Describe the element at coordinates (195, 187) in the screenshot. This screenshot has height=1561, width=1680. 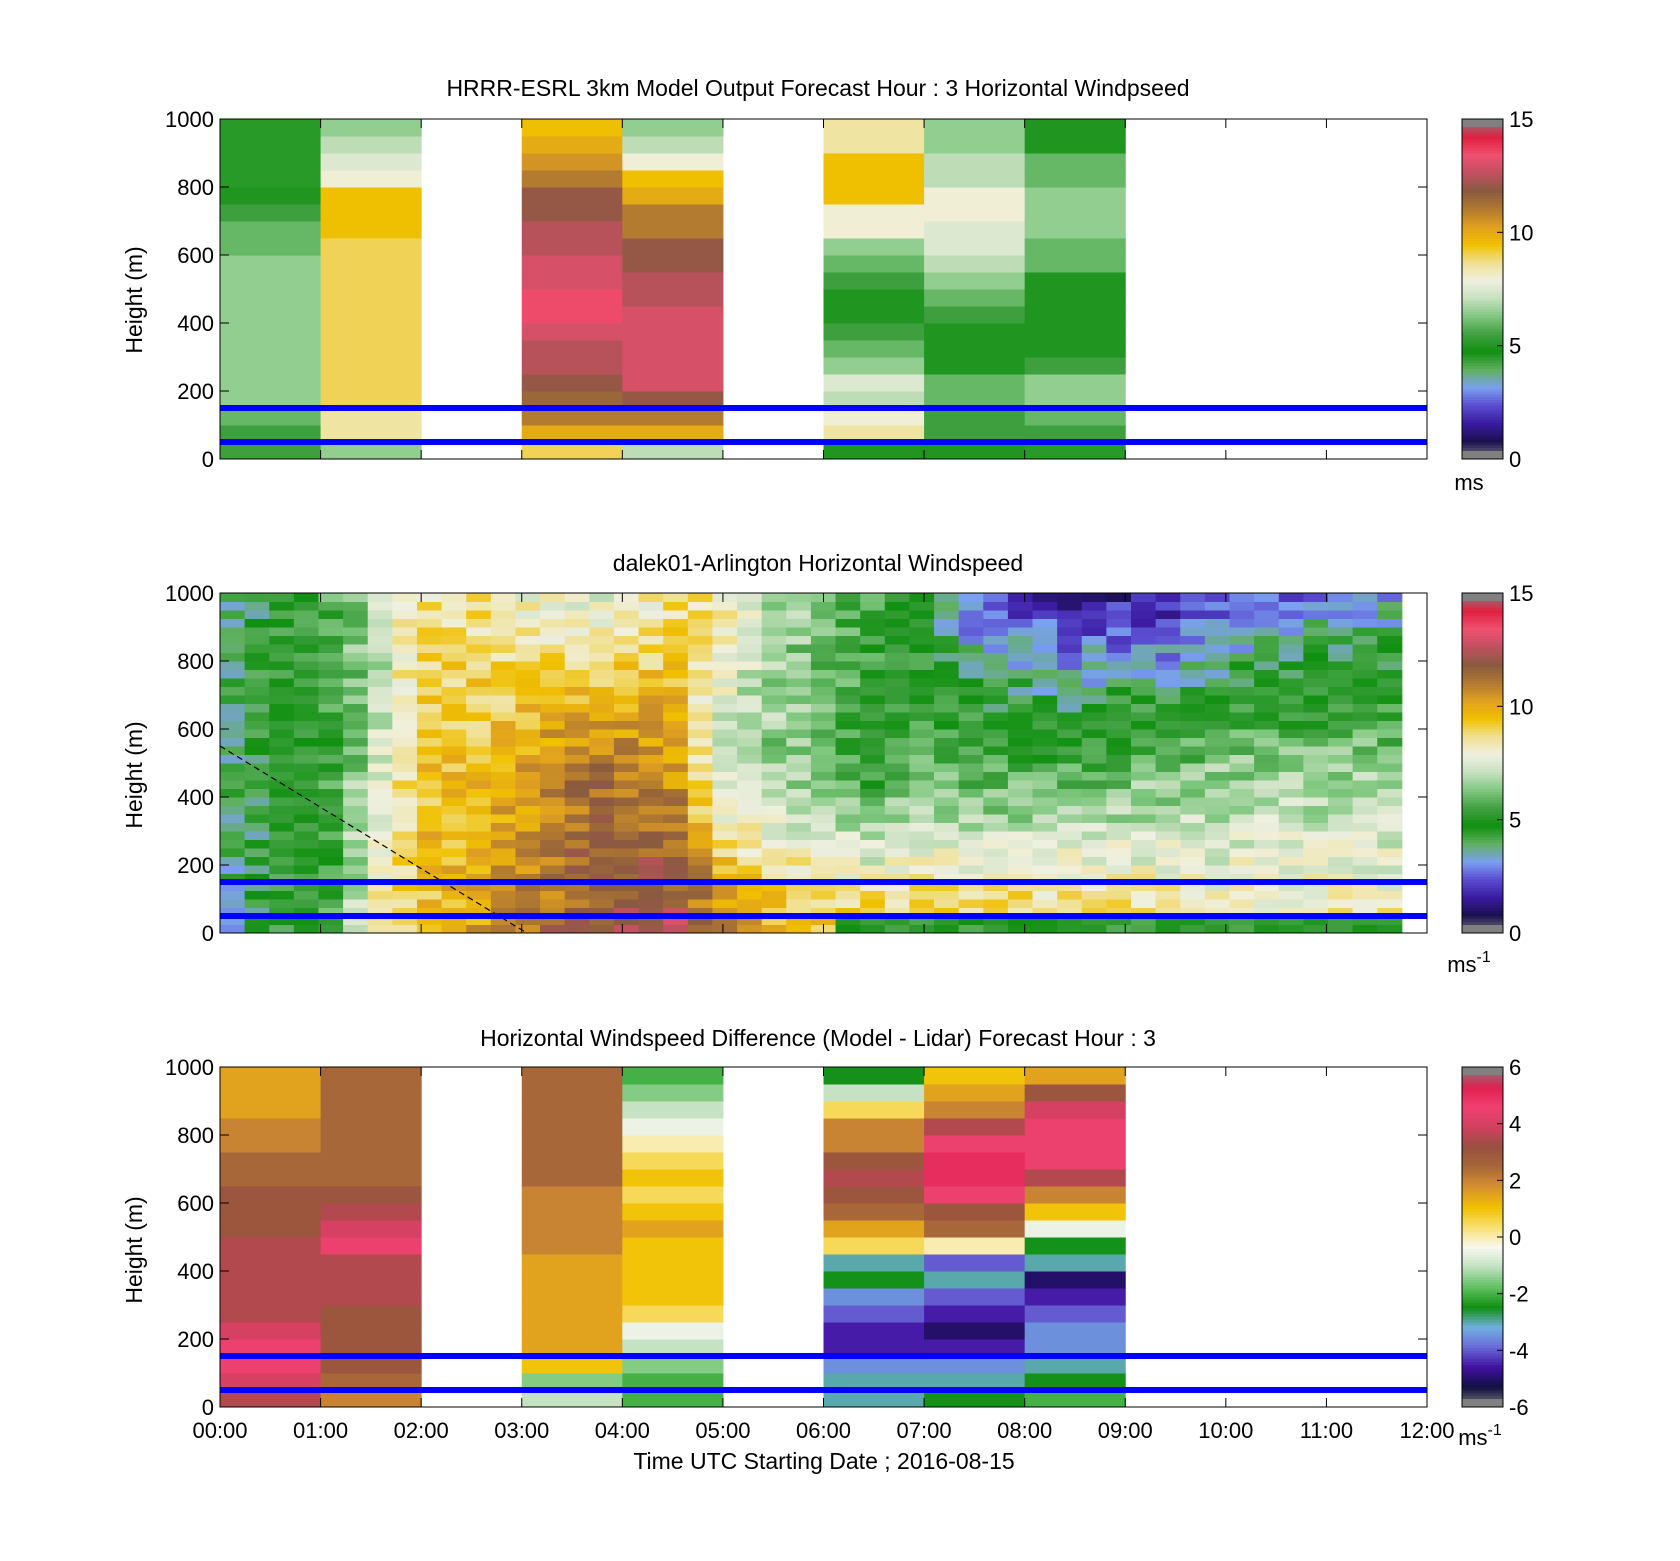
I see `y-tick-label: 800` at that location.